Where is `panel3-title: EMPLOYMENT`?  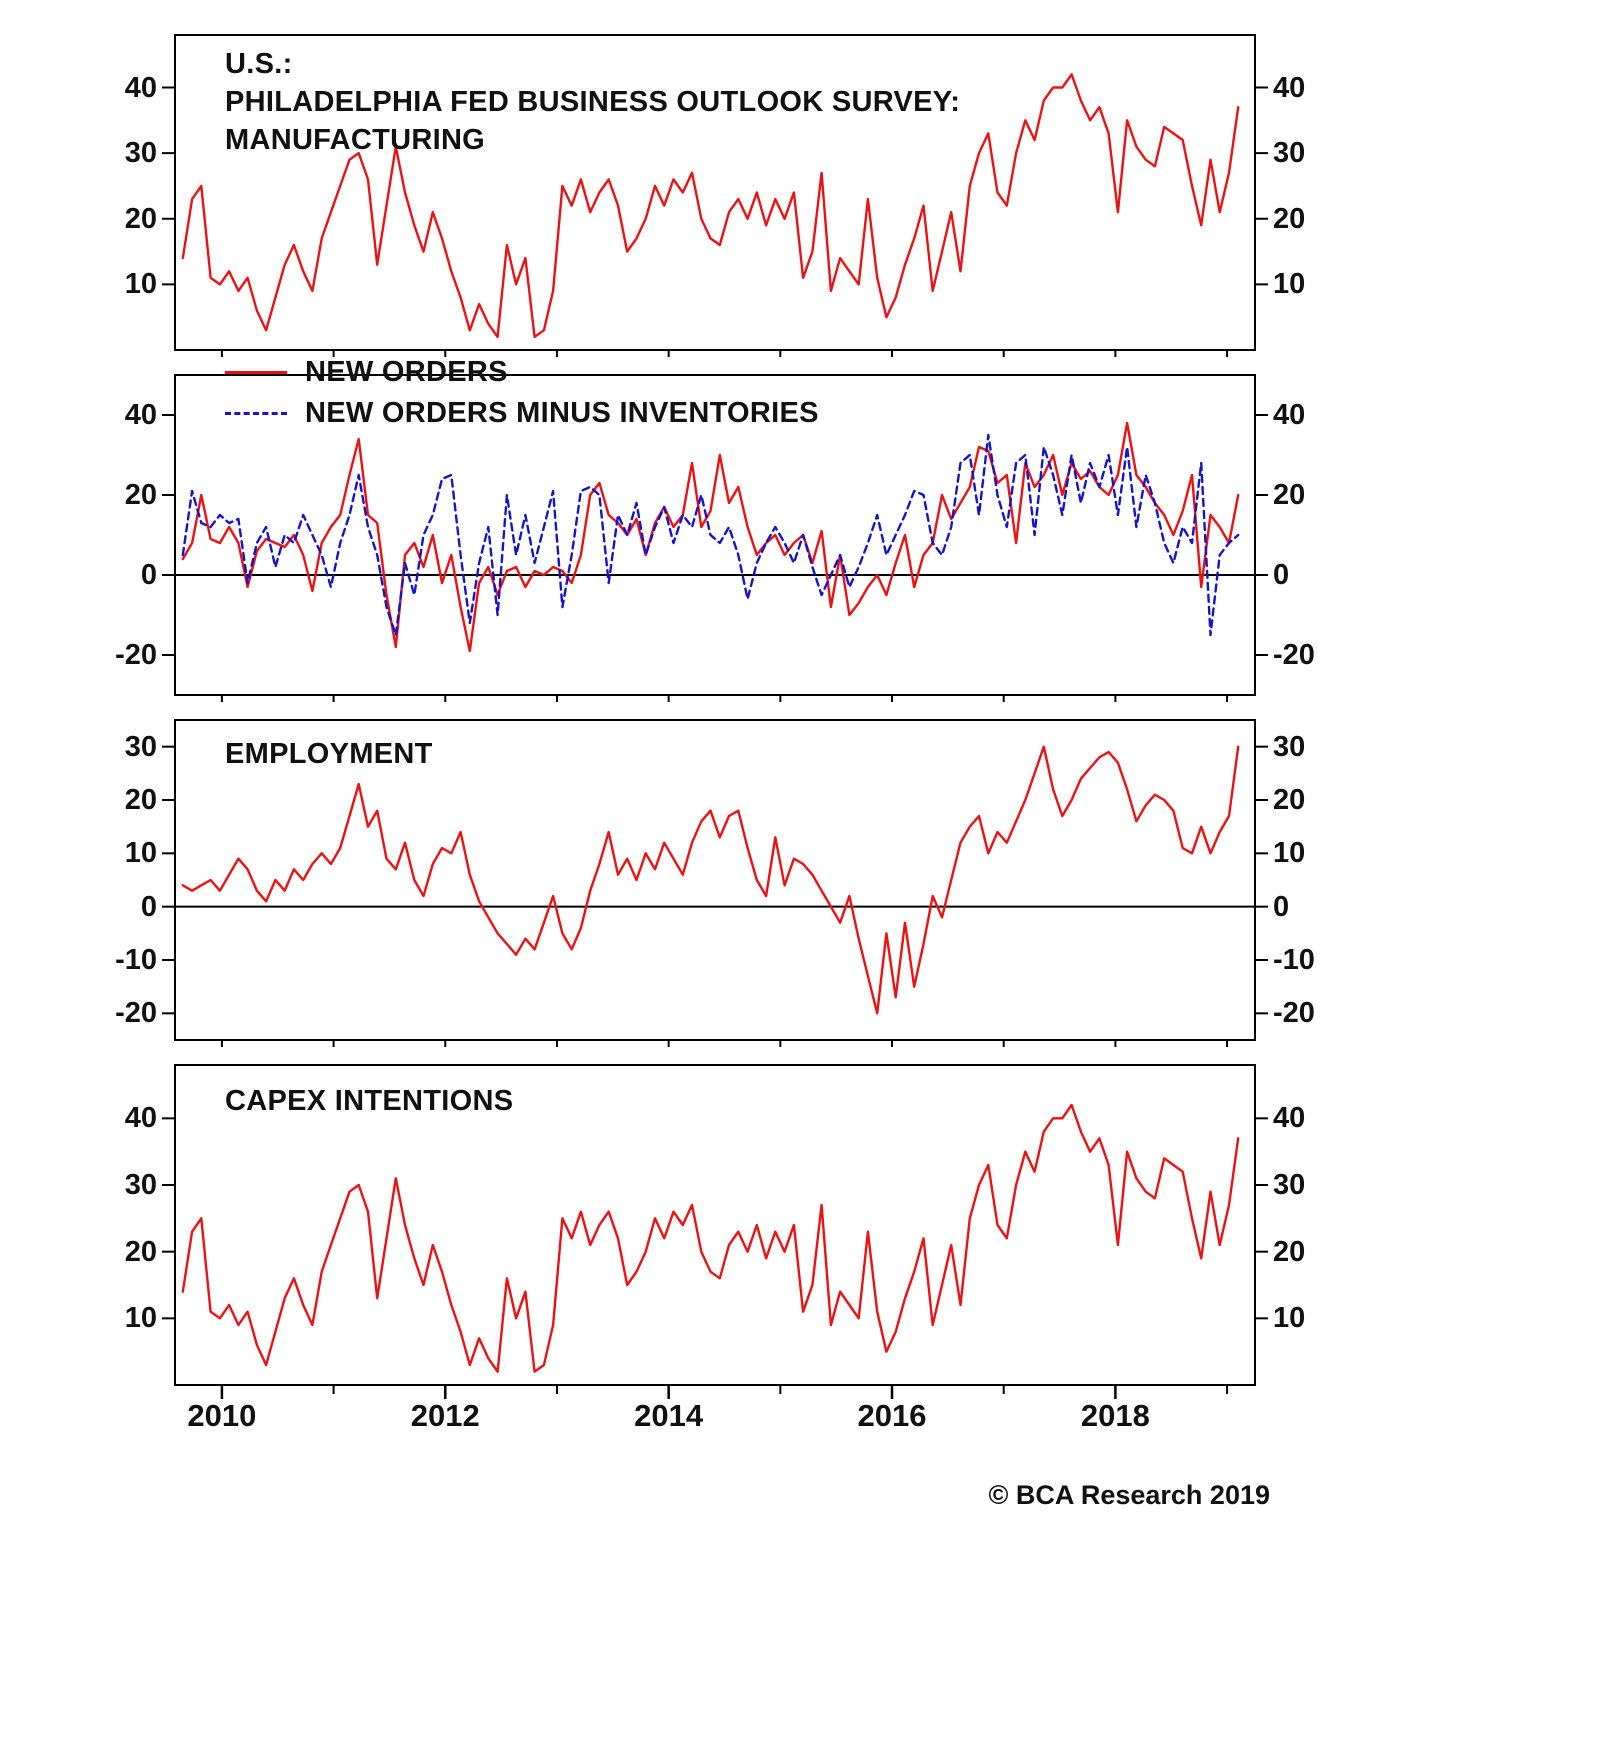 panel3-title: EMPLOYMENT is located at coordinates (329, 754).